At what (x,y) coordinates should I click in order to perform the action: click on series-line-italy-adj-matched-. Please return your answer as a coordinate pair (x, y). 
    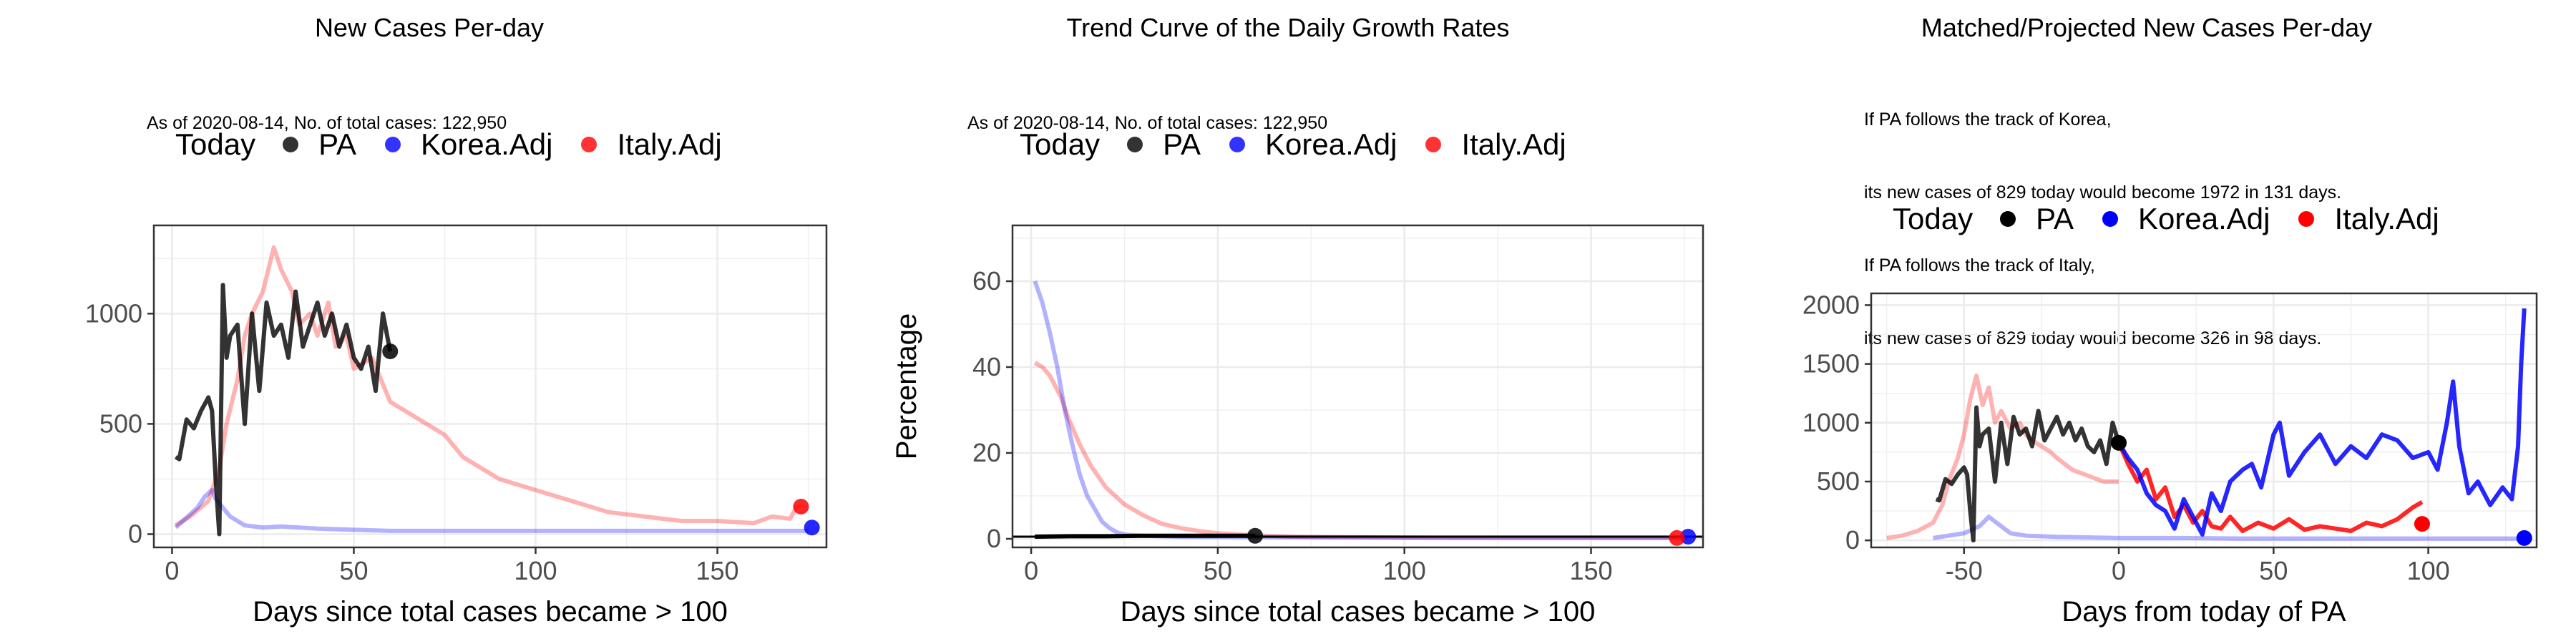
    Looking at the image, I should click on (2002, 457).